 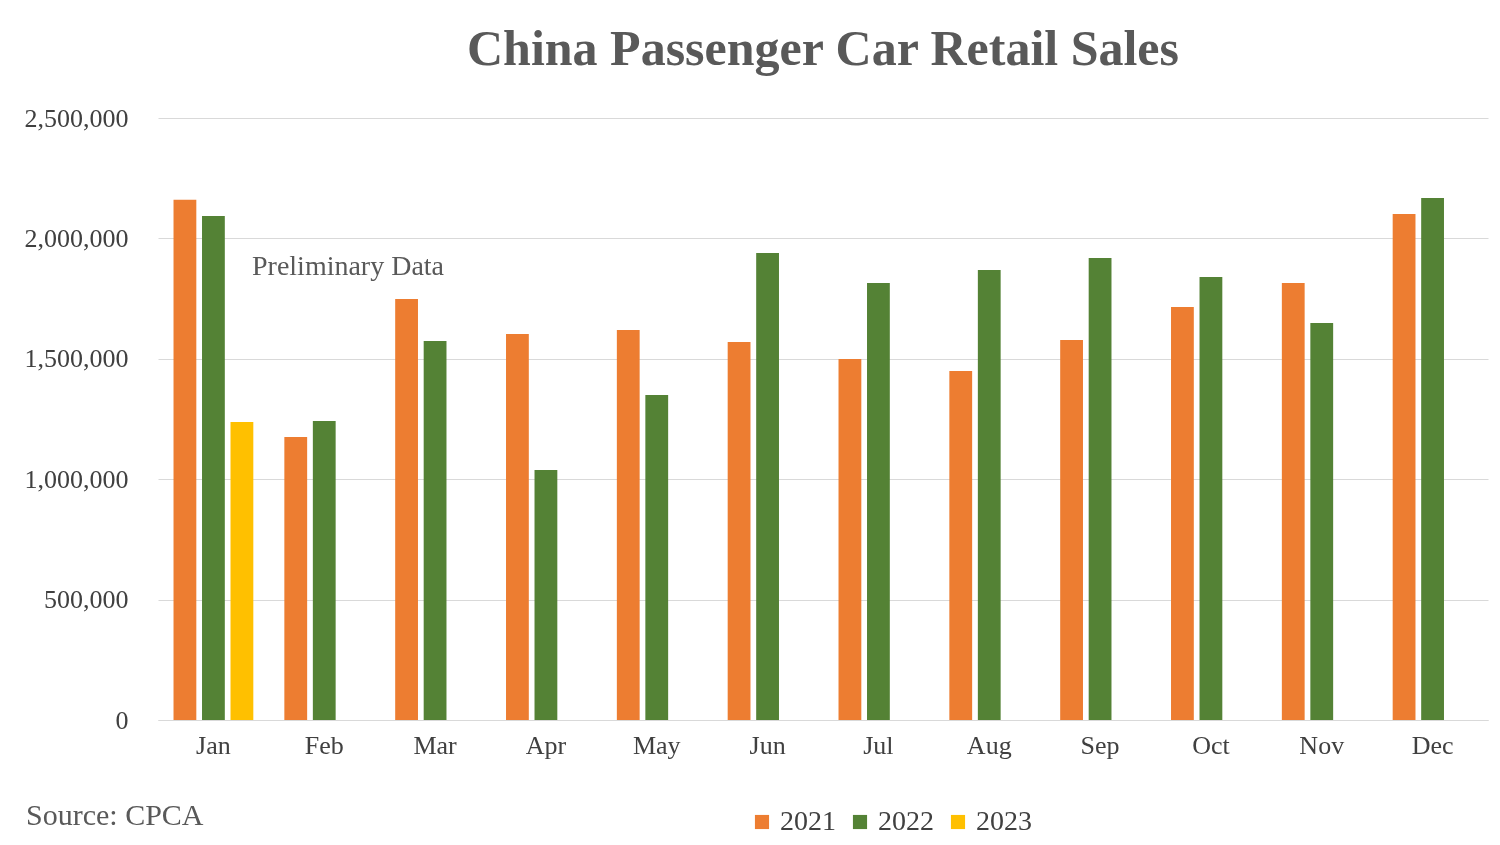 What do you see at coordinates (76, 118) in the screenshot?
I see `y-tick-label: 2,500,000` at bounding box center [76, 118].